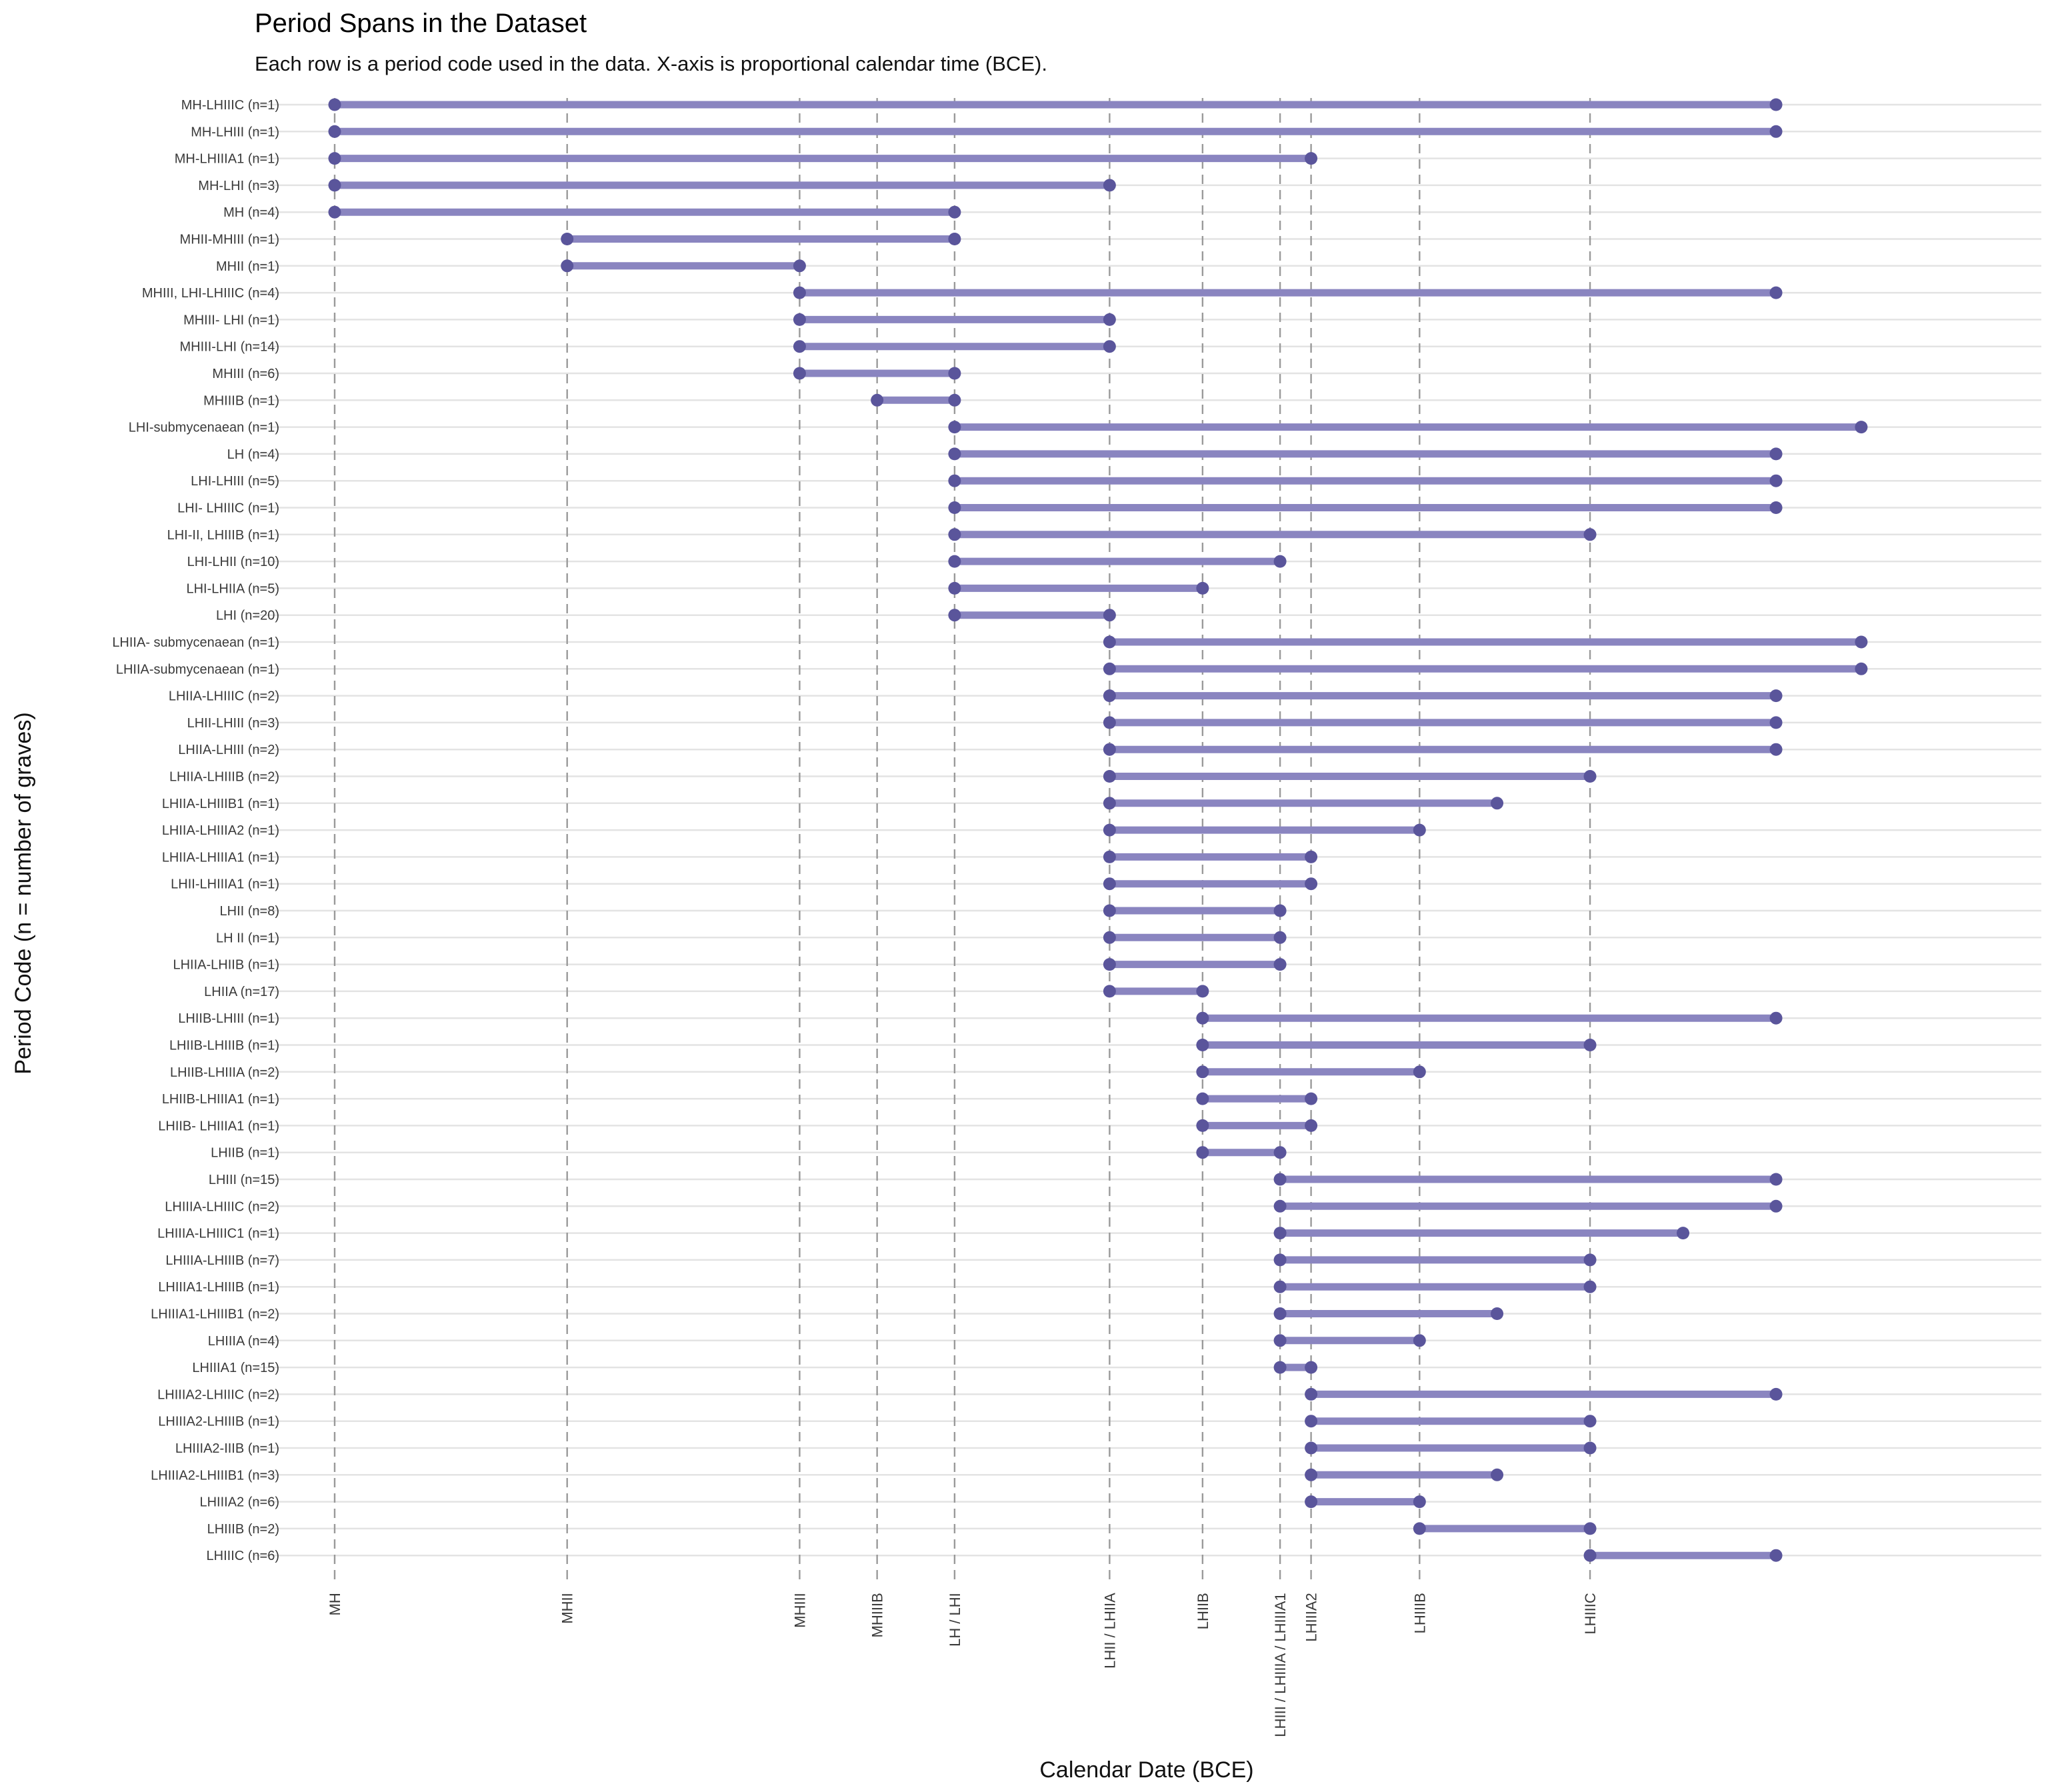 This screenshot has height=1792, width=2048. What do you see at coordinates (215, 1475) in the screenshot?
I see `period-code-label: LHIIIA2-LHIIIB1 (n=3)` at bounding box center [215, 1475].